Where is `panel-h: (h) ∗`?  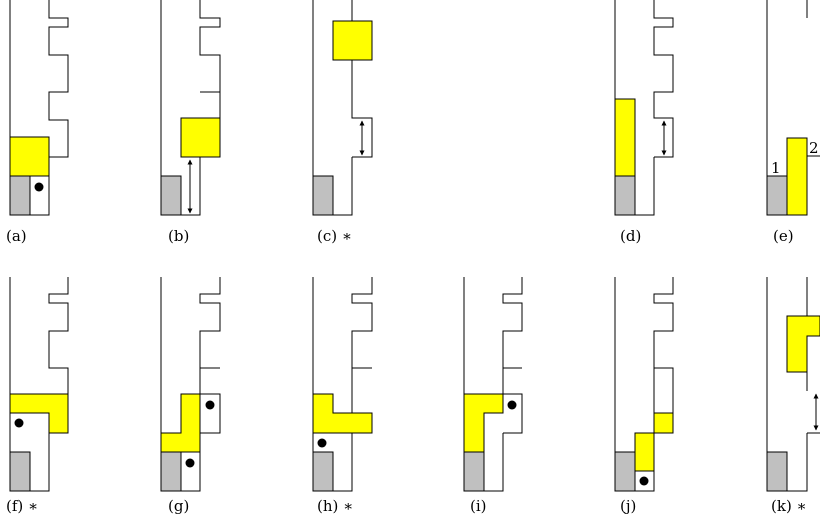
panel-h: (h) ∗ is located at coordinates (342, 396).